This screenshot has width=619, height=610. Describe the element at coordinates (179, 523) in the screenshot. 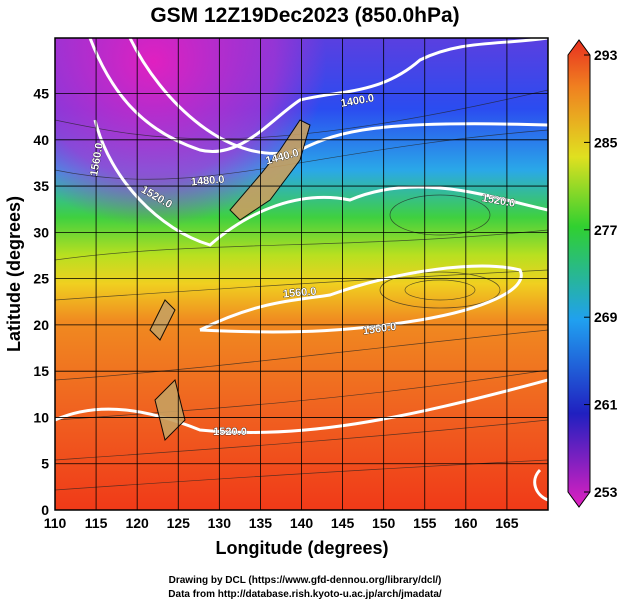

I see `x-tick-label: 125` at that location.